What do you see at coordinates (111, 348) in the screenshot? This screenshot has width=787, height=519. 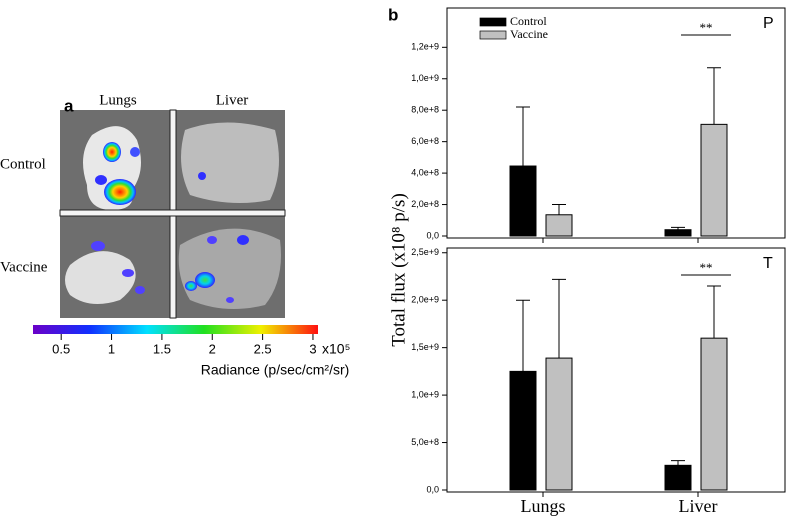 I see `colorbar-tick-label: 1` at bounding box center [111, 348].